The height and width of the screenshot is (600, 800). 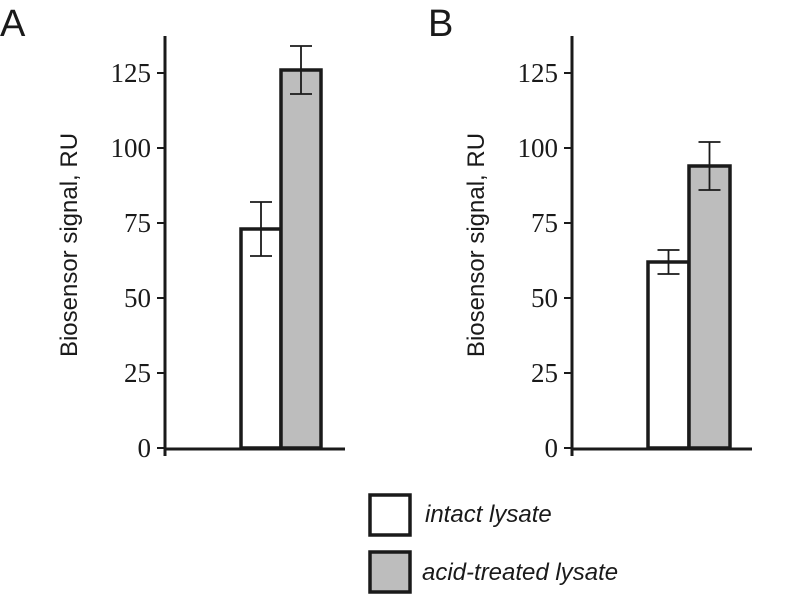 What do you see at coordinates (440, 24) in the screenshot?
I see `panel-label: B` at bounding box center [440, 24].